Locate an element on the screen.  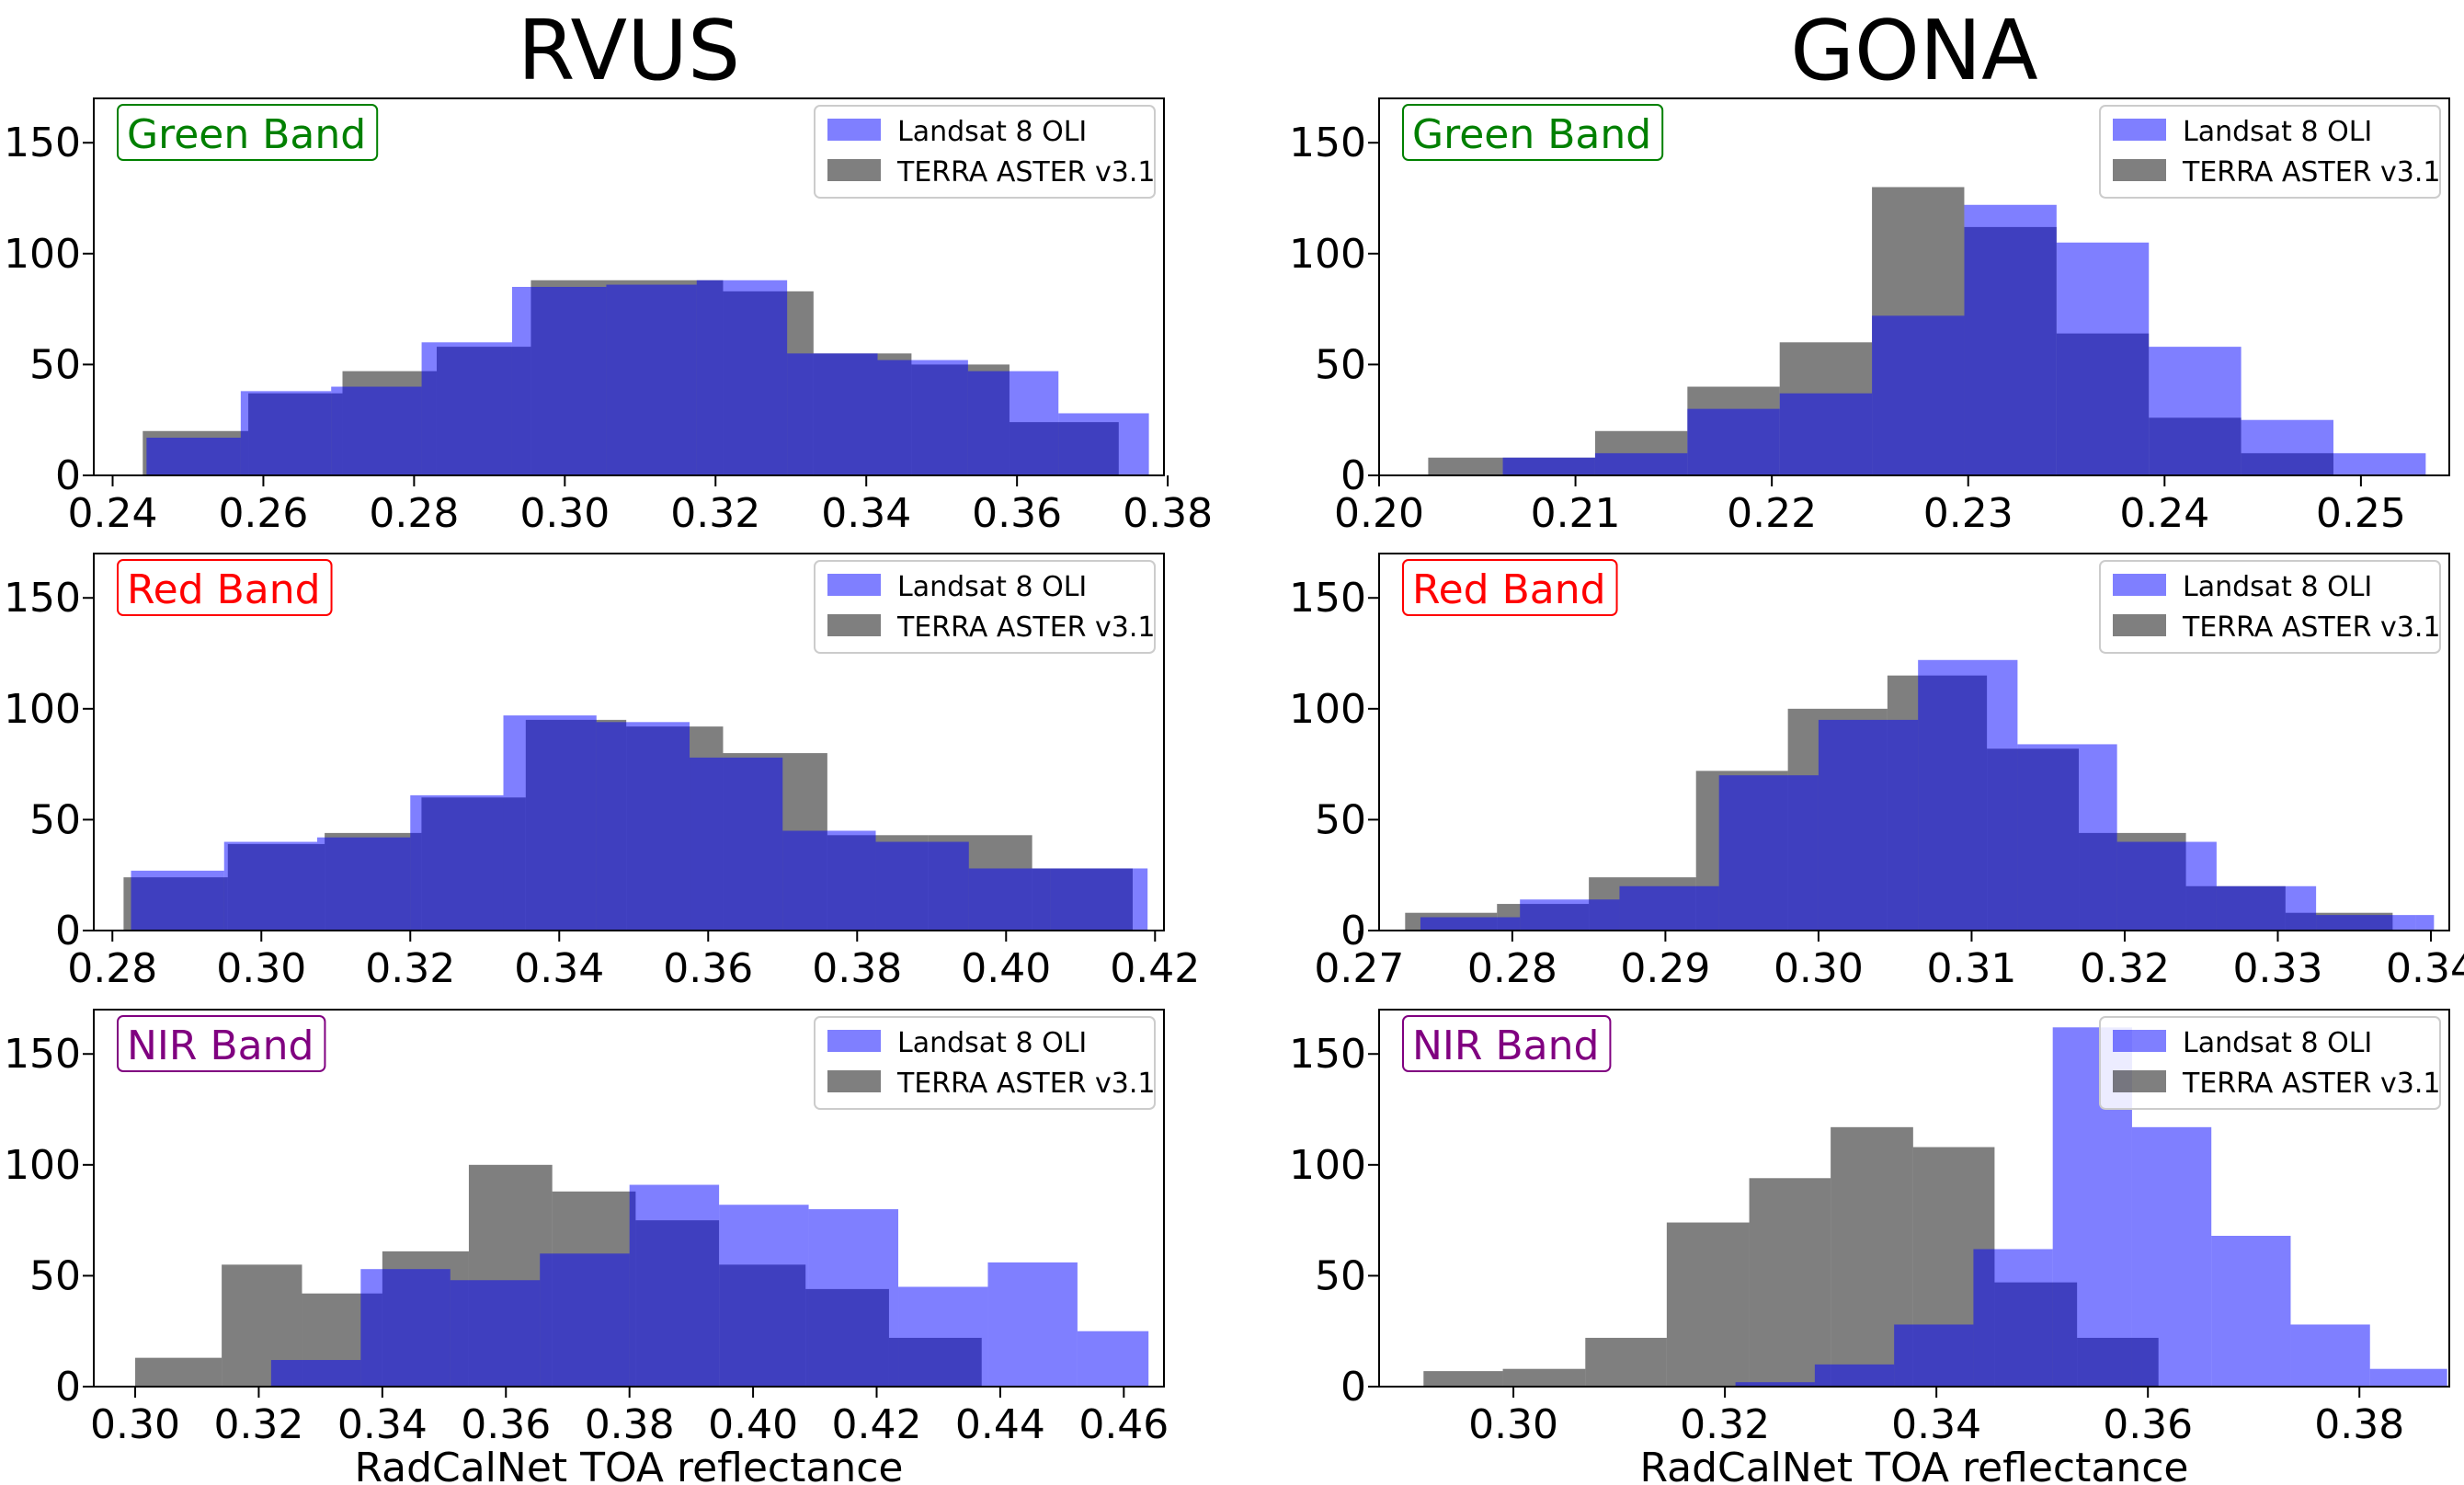
gona-green-band-xtick-label: 0.23 is located at coordinates (1968, 513).